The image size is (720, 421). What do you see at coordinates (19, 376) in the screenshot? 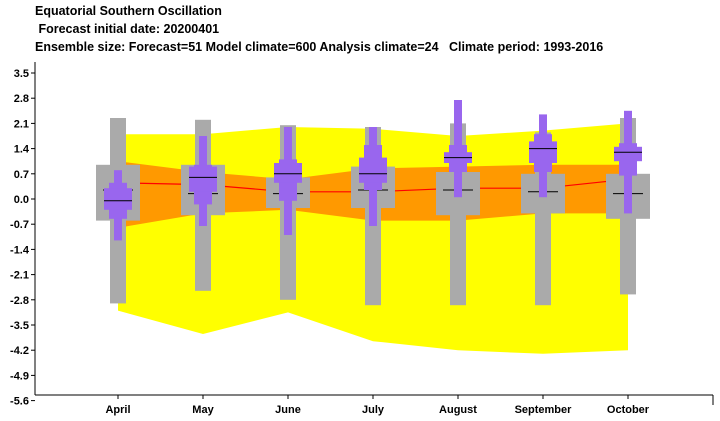
I see `y-tick-label: -4.9` at bounding box center [19, 376].